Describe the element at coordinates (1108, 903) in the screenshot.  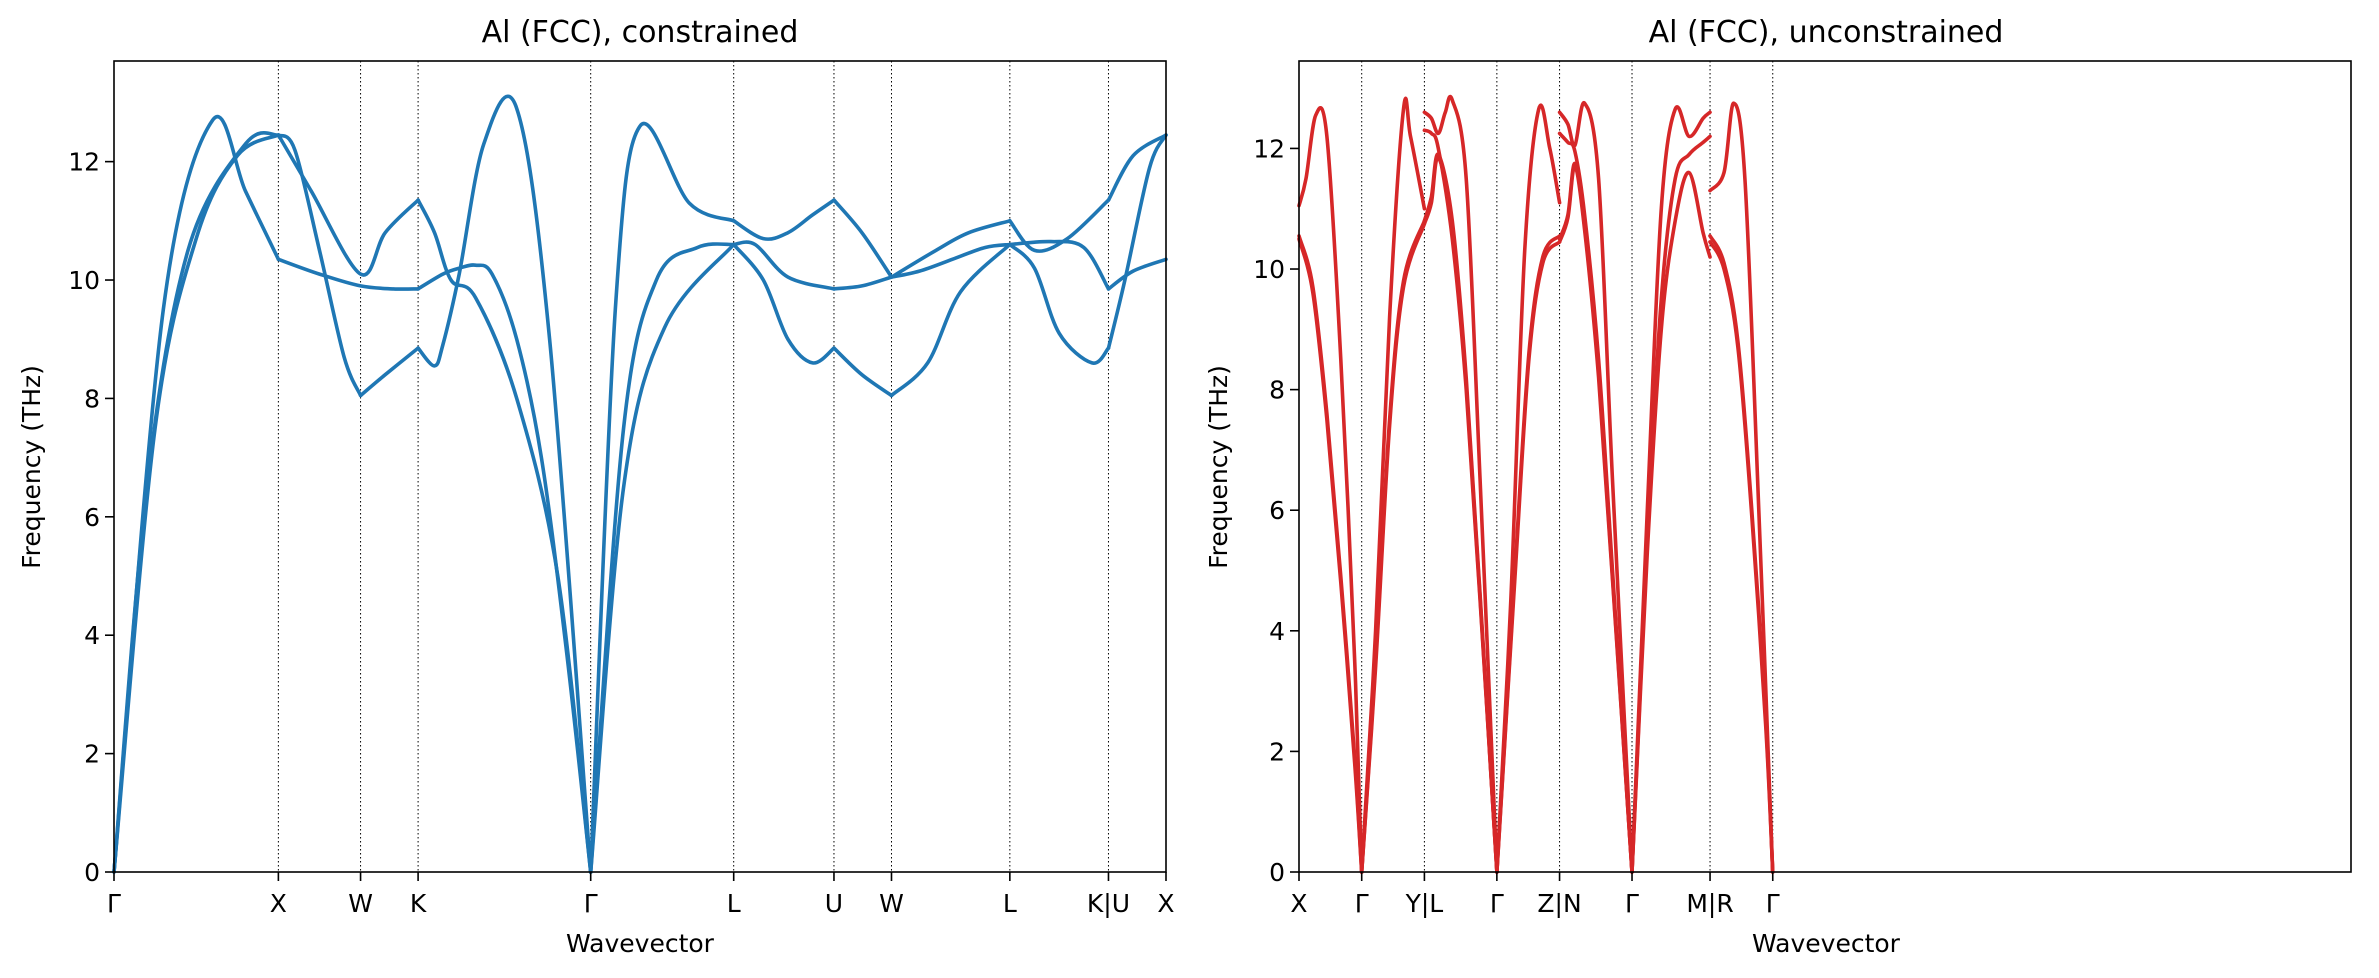
I see `x-tick-label: K|U` at that location.